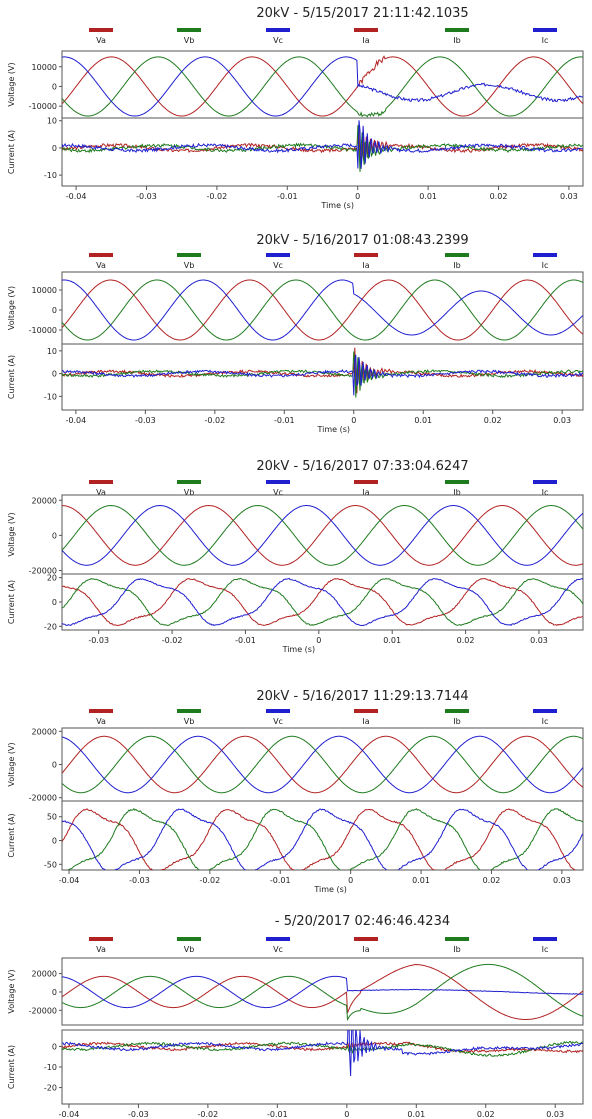  What do you see at coordinates (50, 1067) in the screenshot?
I see `current-ytick-label: -10` at bounding box center [50, 1067].